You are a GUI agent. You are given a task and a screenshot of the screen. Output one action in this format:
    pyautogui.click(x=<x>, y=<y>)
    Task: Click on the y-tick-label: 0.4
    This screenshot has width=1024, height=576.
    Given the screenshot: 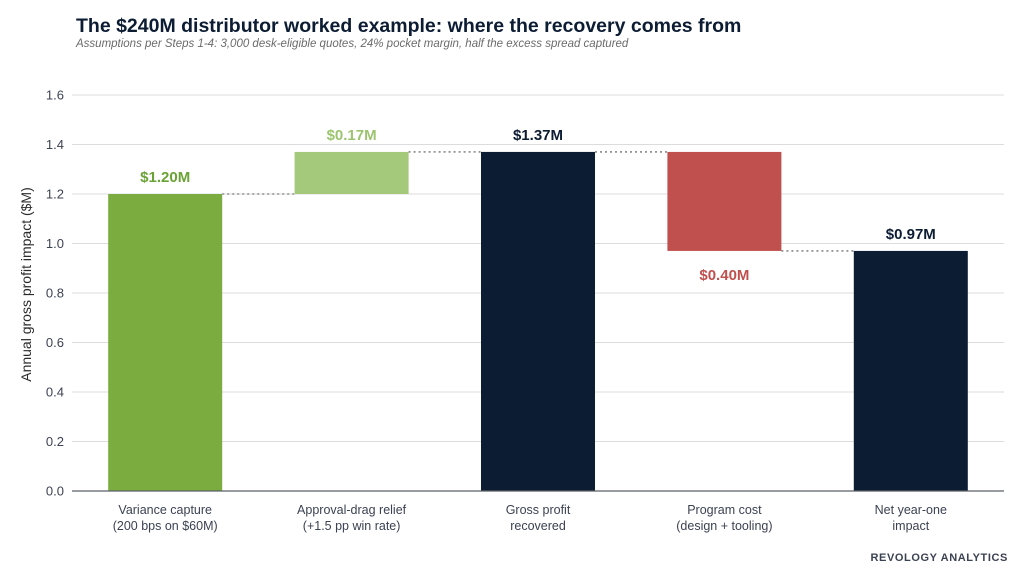 What is the action you would take?
    pyautogui.click(x=55, y=392)
    